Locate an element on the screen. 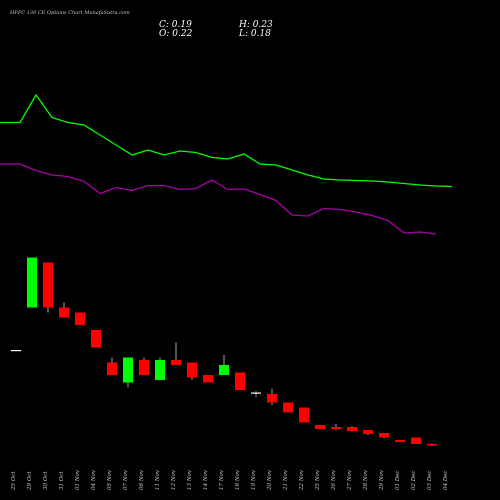  x-tick-label: 27 Nov is located at coordinates (350, 480).